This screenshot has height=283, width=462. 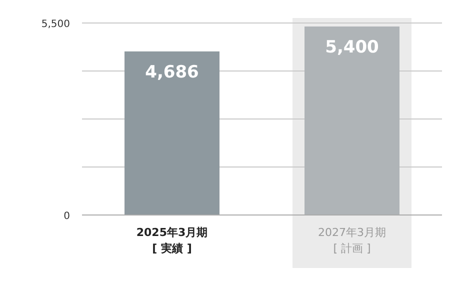 What do you see at coordinates (67, 216) in the screenshot?
I see `y-tick-label: 0` at bounding box center [67, 216].